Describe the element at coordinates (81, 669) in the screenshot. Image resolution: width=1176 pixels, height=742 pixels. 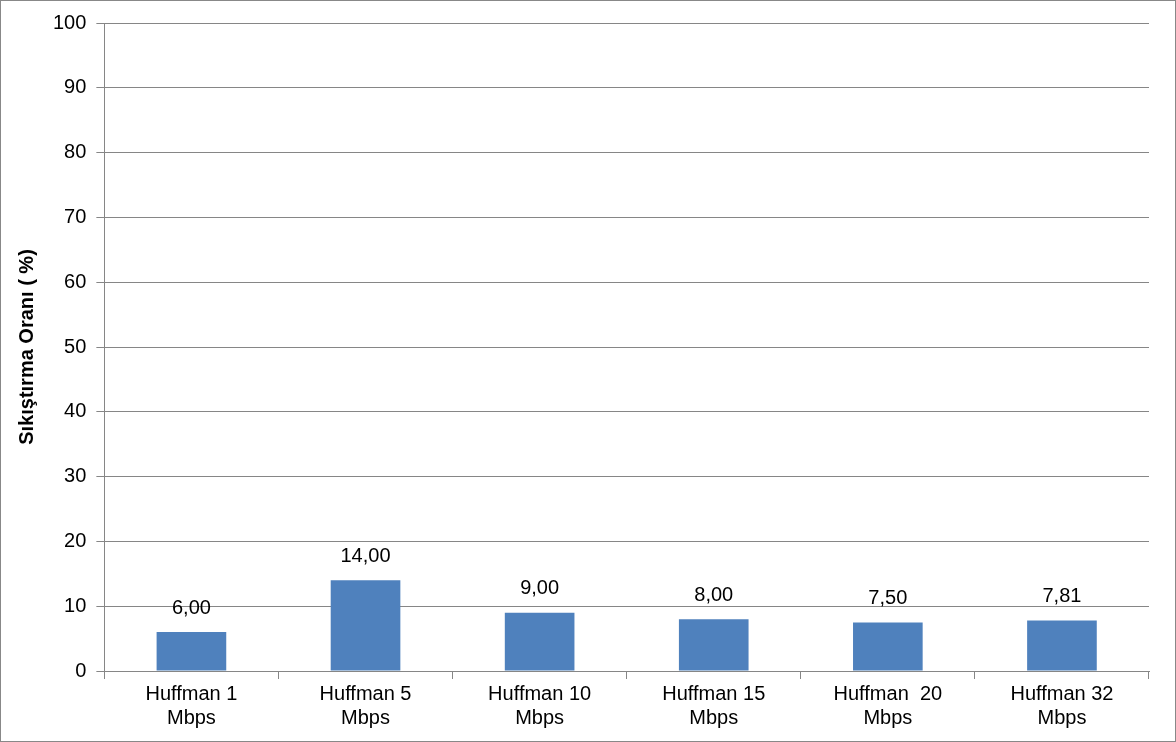
I see `y-tick-label: 0` at that location.